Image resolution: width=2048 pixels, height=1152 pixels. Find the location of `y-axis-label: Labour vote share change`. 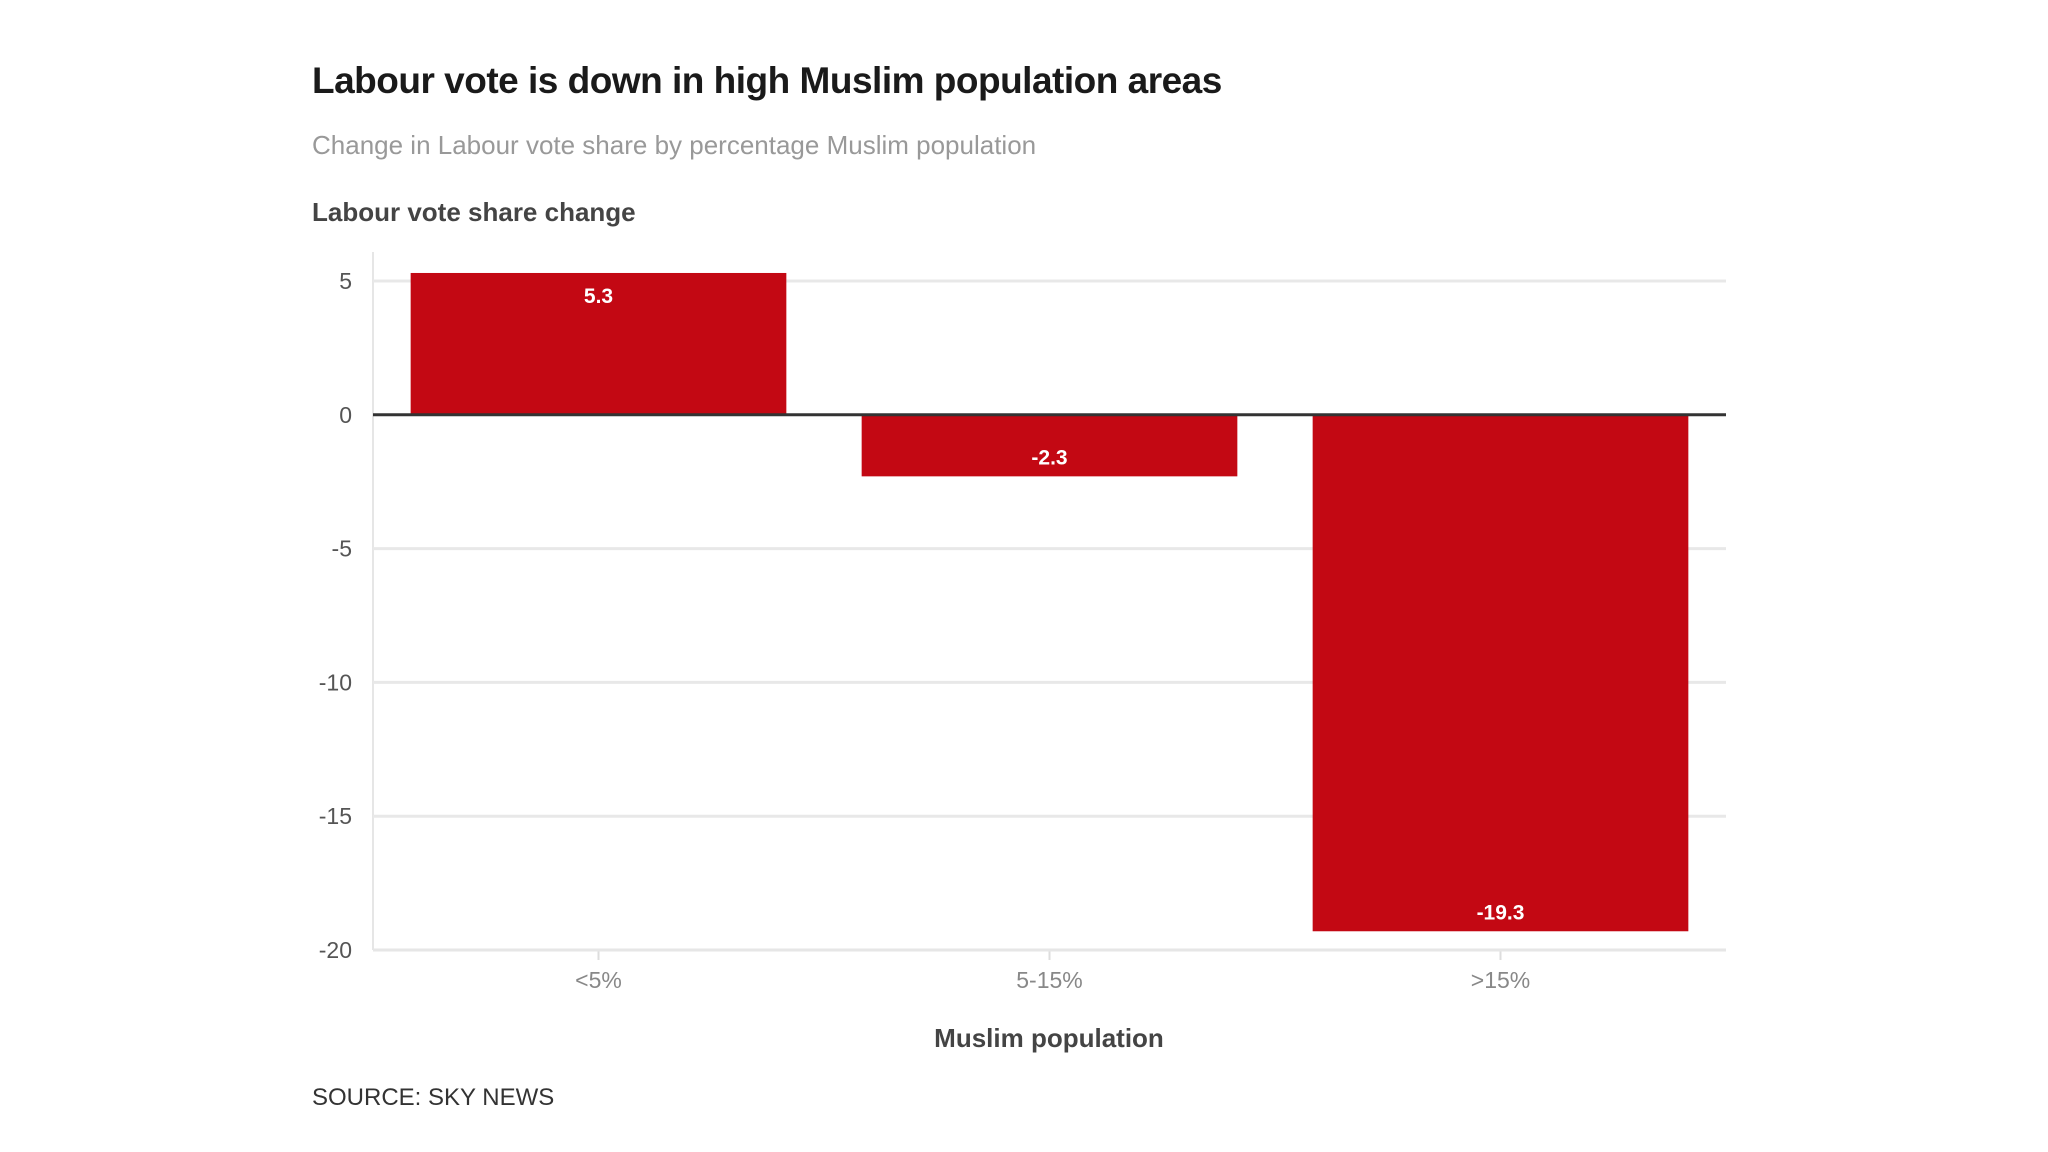

y-axis-label: Labour vote share change is located at coordinates (474, 212).